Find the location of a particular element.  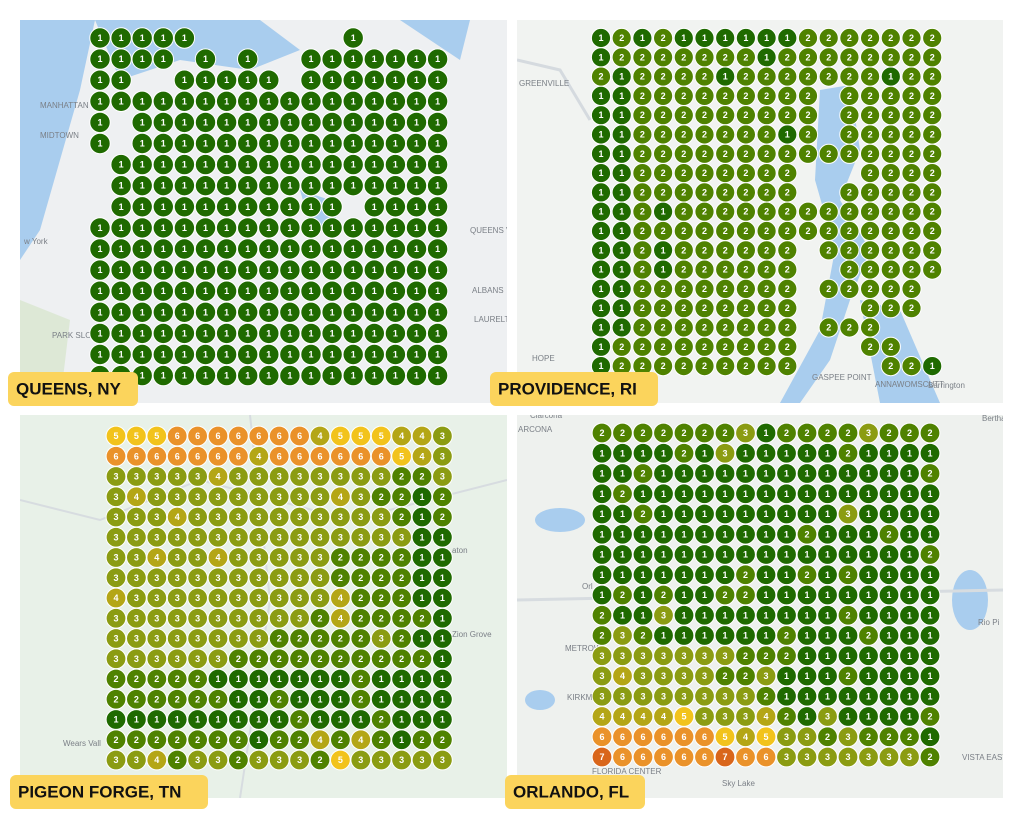

location-label: PROVIDENCE, RI is located at coordinates (567, 389).